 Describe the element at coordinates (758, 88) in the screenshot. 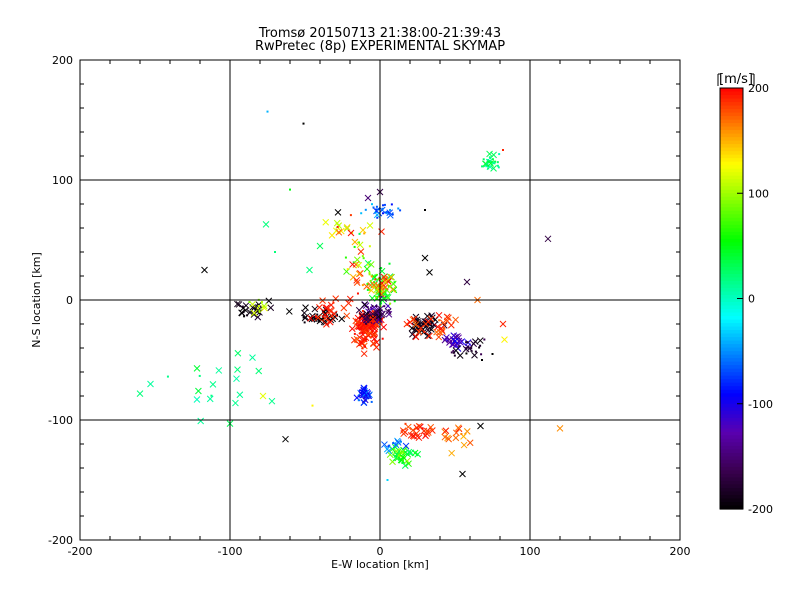

I see `colorbar-tick-label: 200` at that location.